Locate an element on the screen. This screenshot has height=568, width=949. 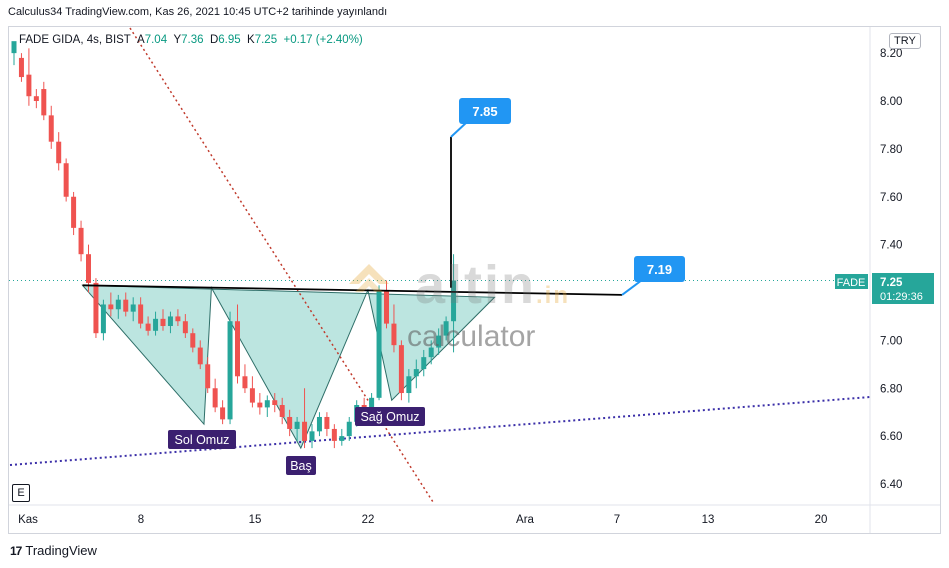
head-label-box is located at coordinates (301, 465).